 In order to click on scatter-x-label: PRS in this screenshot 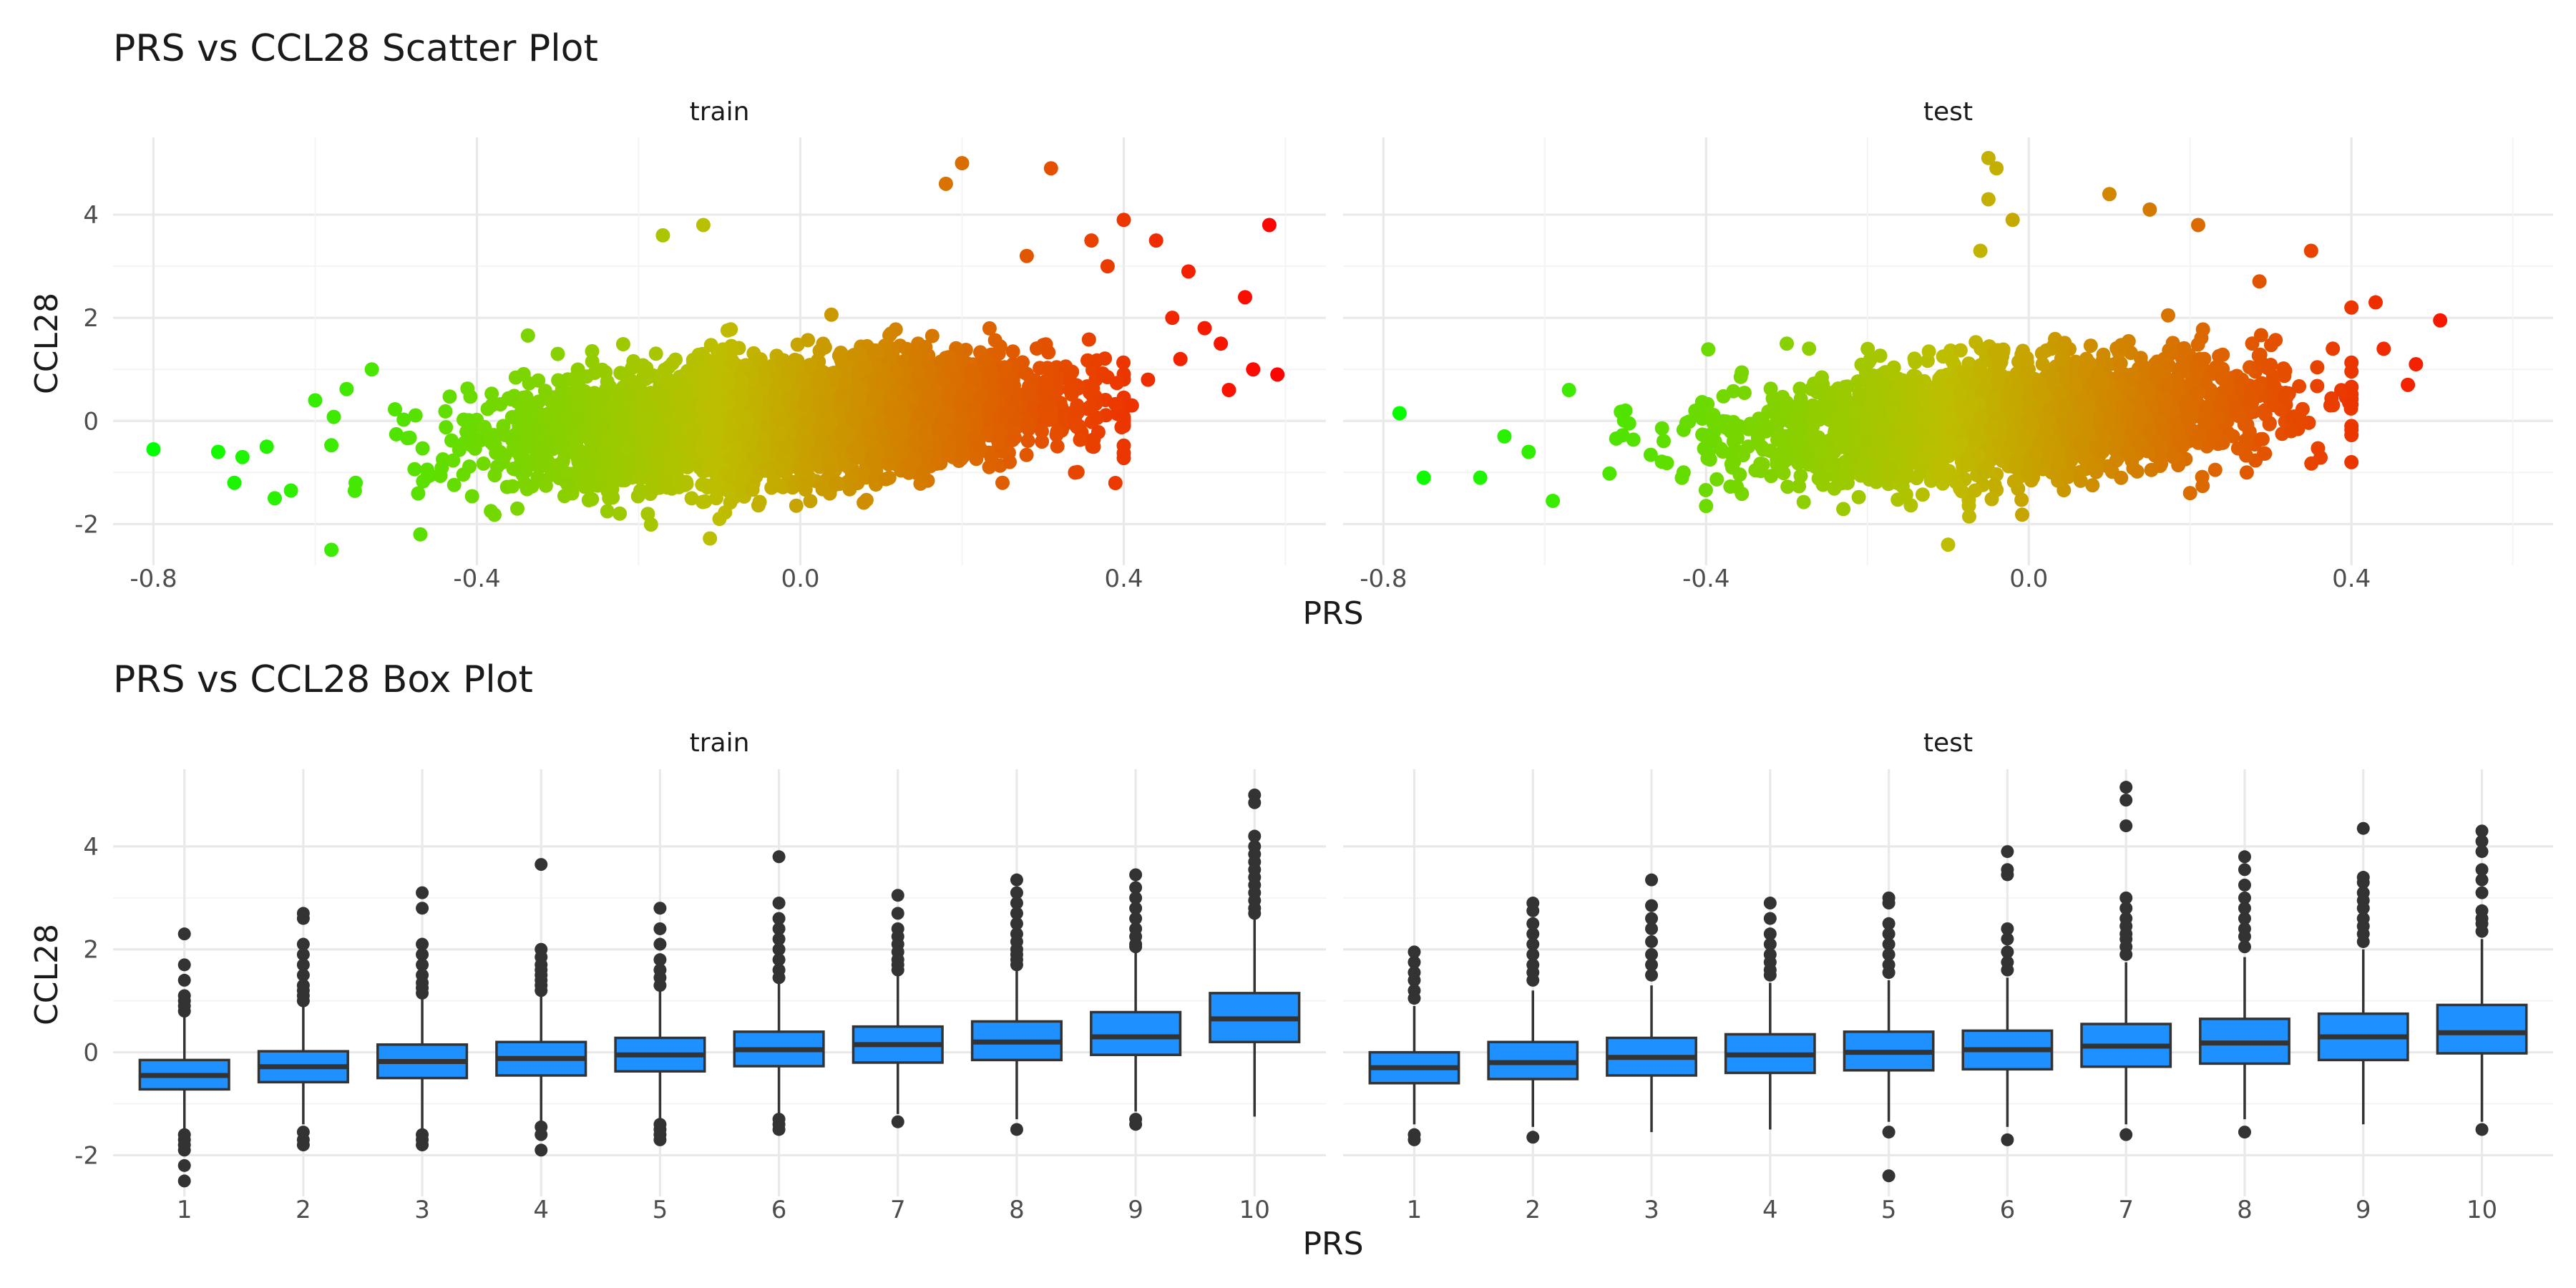, I will do `click(1332, 613)`.